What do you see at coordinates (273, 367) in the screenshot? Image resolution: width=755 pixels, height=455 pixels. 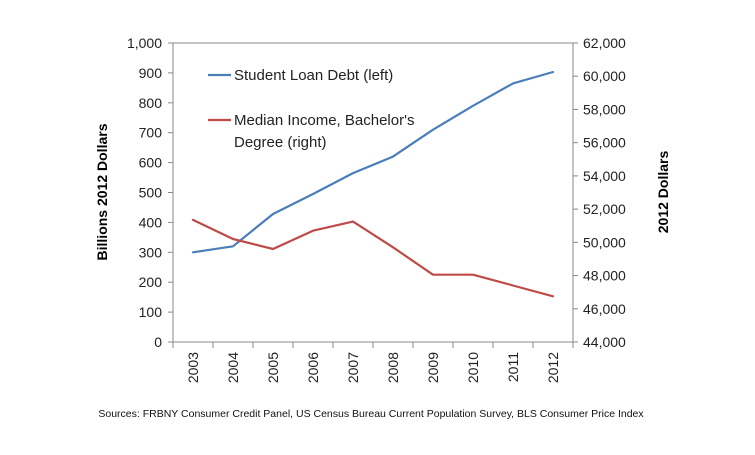 I see `x-tick-label: 2005` at bounding box center [273, 367].